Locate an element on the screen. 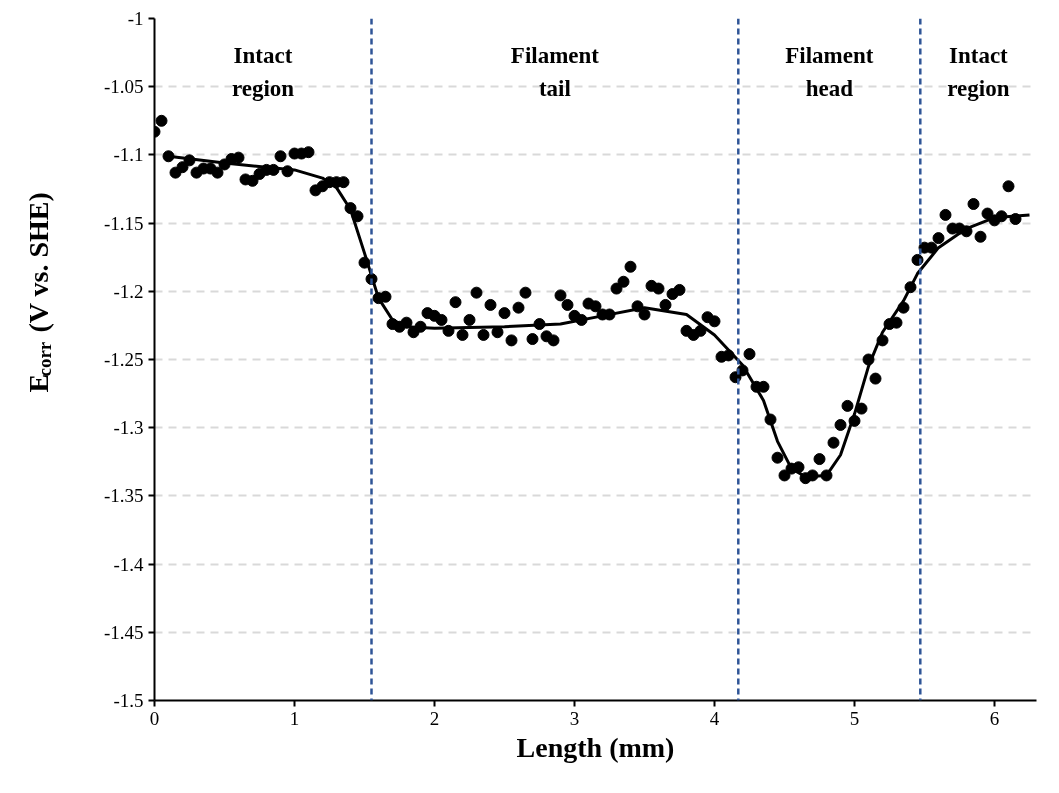 The width and height of the screenshot is (1059, 793). x-tick-label: 6 is located at coordinates (994, 718).